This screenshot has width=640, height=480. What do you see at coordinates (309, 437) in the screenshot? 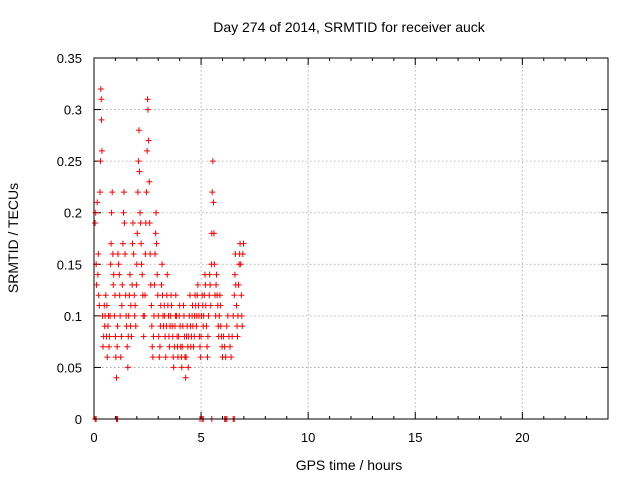
I see `x-tick-labels: 0 5 10 15 20` at bounding box center [309, 437].